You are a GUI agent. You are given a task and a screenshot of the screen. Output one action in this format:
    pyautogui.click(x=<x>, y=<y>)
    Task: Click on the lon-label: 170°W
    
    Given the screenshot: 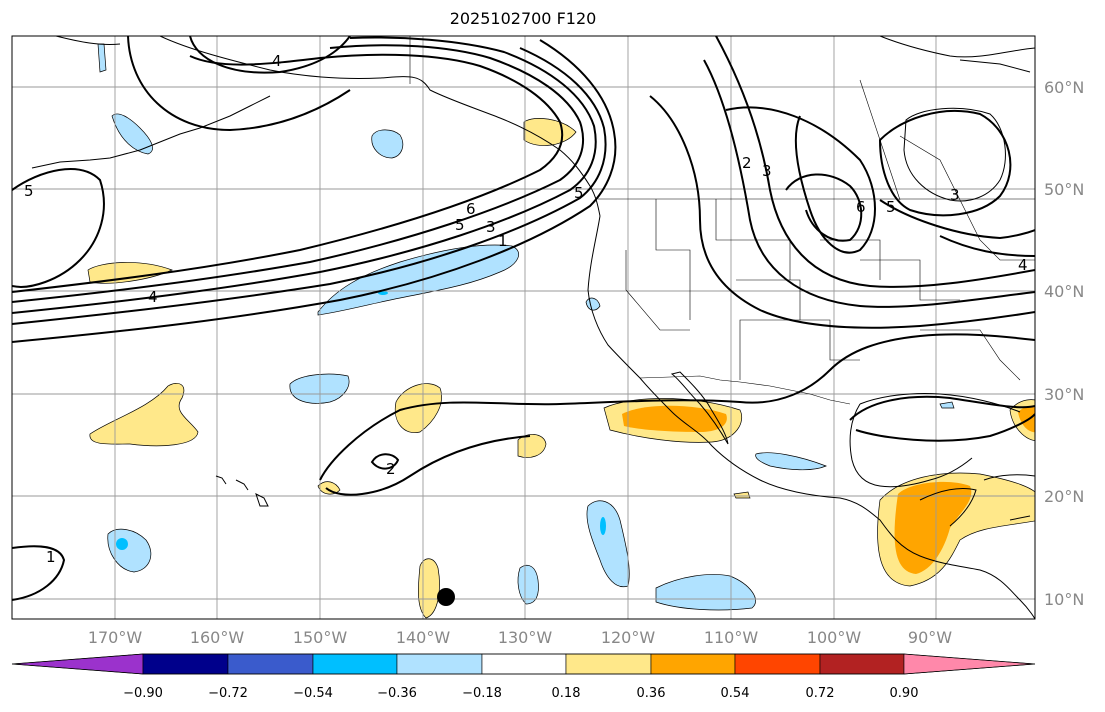 What is the action you would take?
    pyautogui.click(x=115, y=637)
    